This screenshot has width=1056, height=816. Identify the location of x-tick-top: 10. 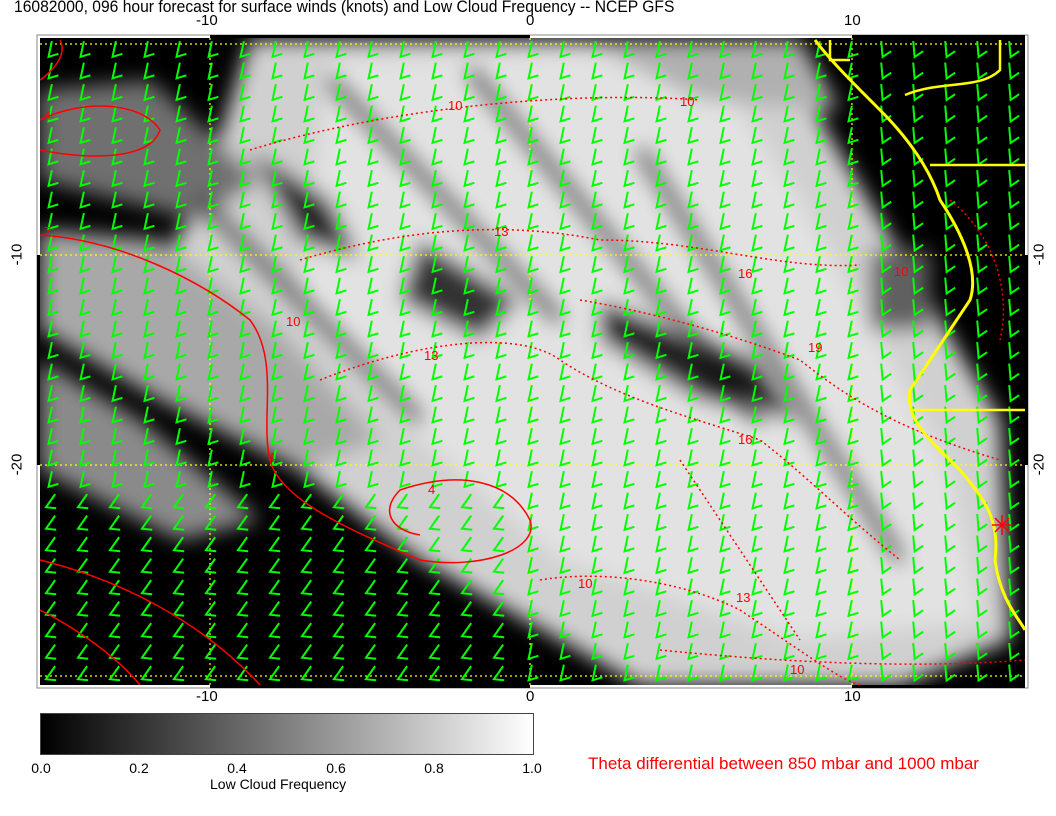
(852, 20).